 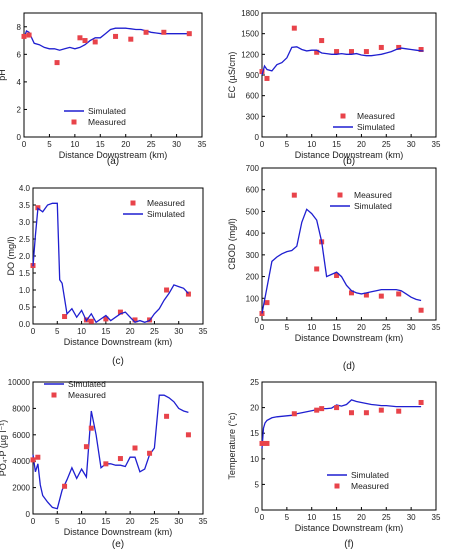 I want to click on y-tick-label: 3.5, so click(x=25, y=205).